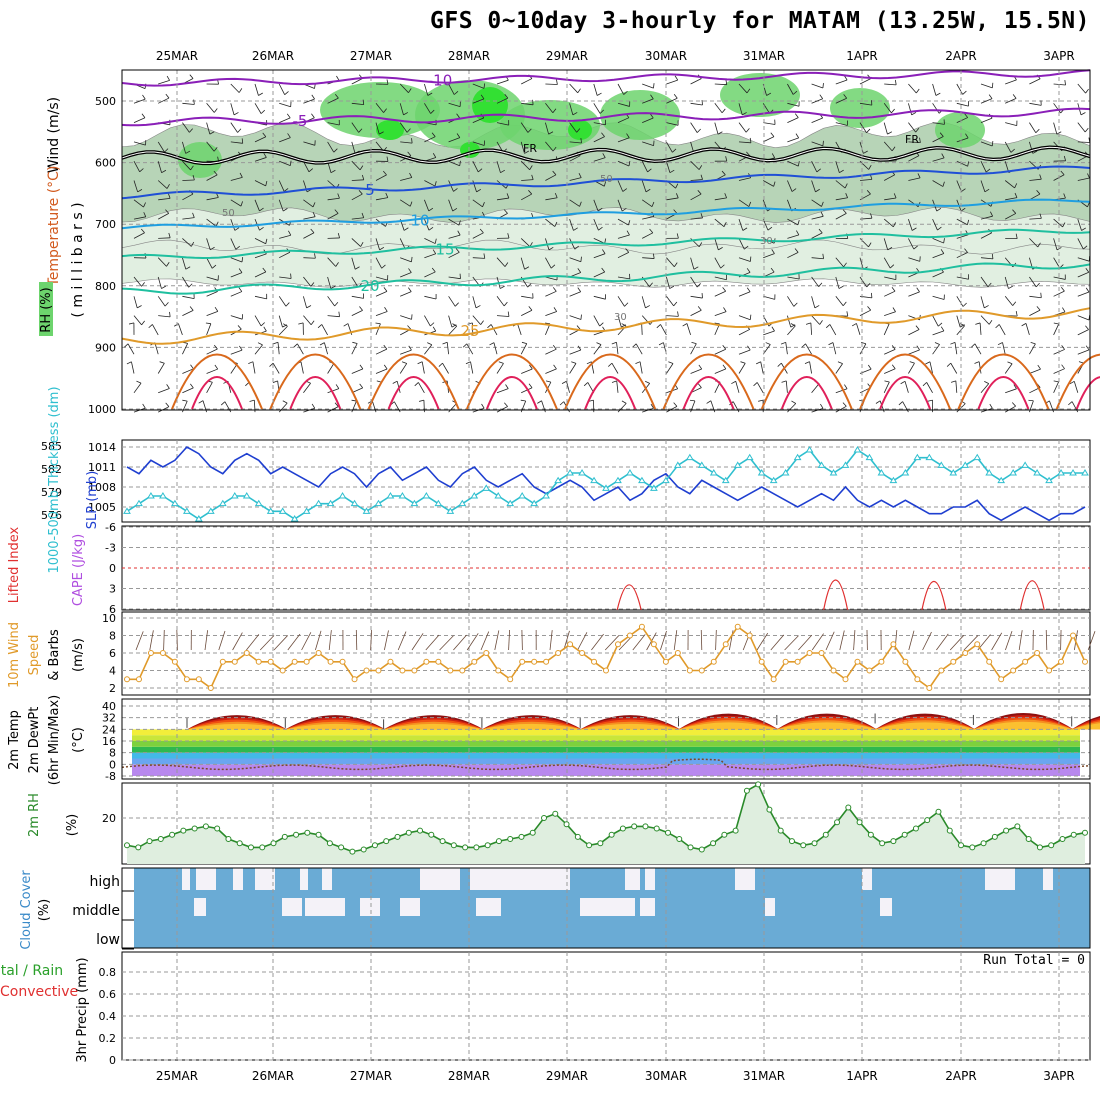 Image resolution: width=1100 pixels, height=1100 pixels. What do you see at coordinates (1058, 56) in the screenshot?
I see `date-label-top: 3APR` at bounding box center [1058, 56].